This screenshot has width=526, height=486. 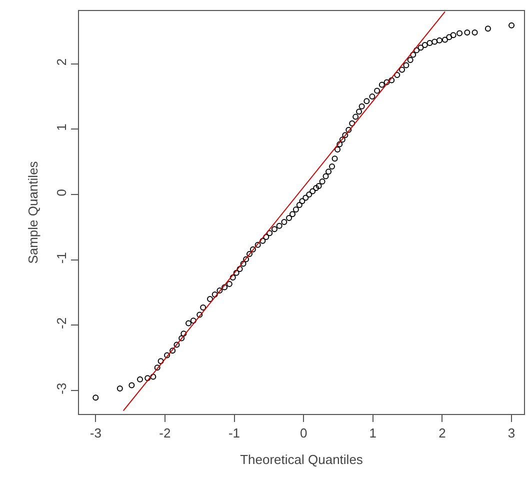 What do you see at coordinates (442, 433) in the screenshot?
I see `x-tick-label: 2` at bounding box center [442, 433].